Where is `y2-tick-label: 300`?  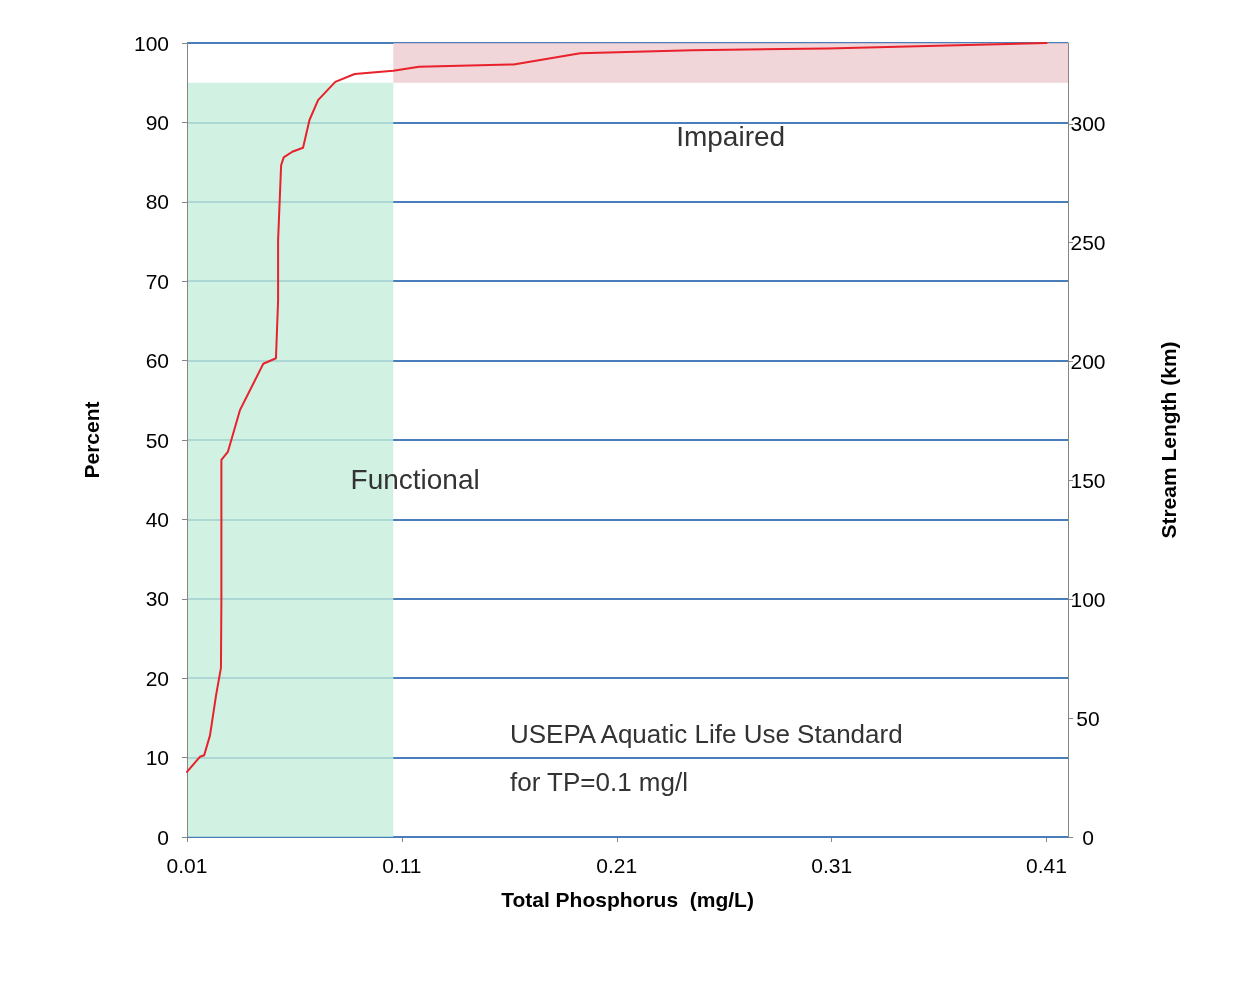 y2-tick-label: 300 is located at coordinates (1088, 124).